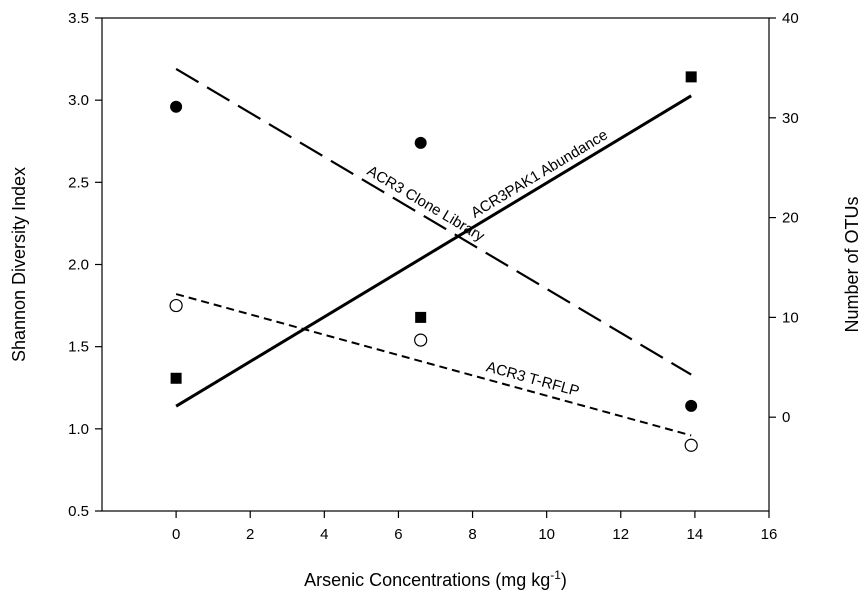 The height and width of the screenshot is (593, 868). Describe the element at coordinates (78, 18) in the screenshot. I see `y-tick-label: 3.5` at that location.